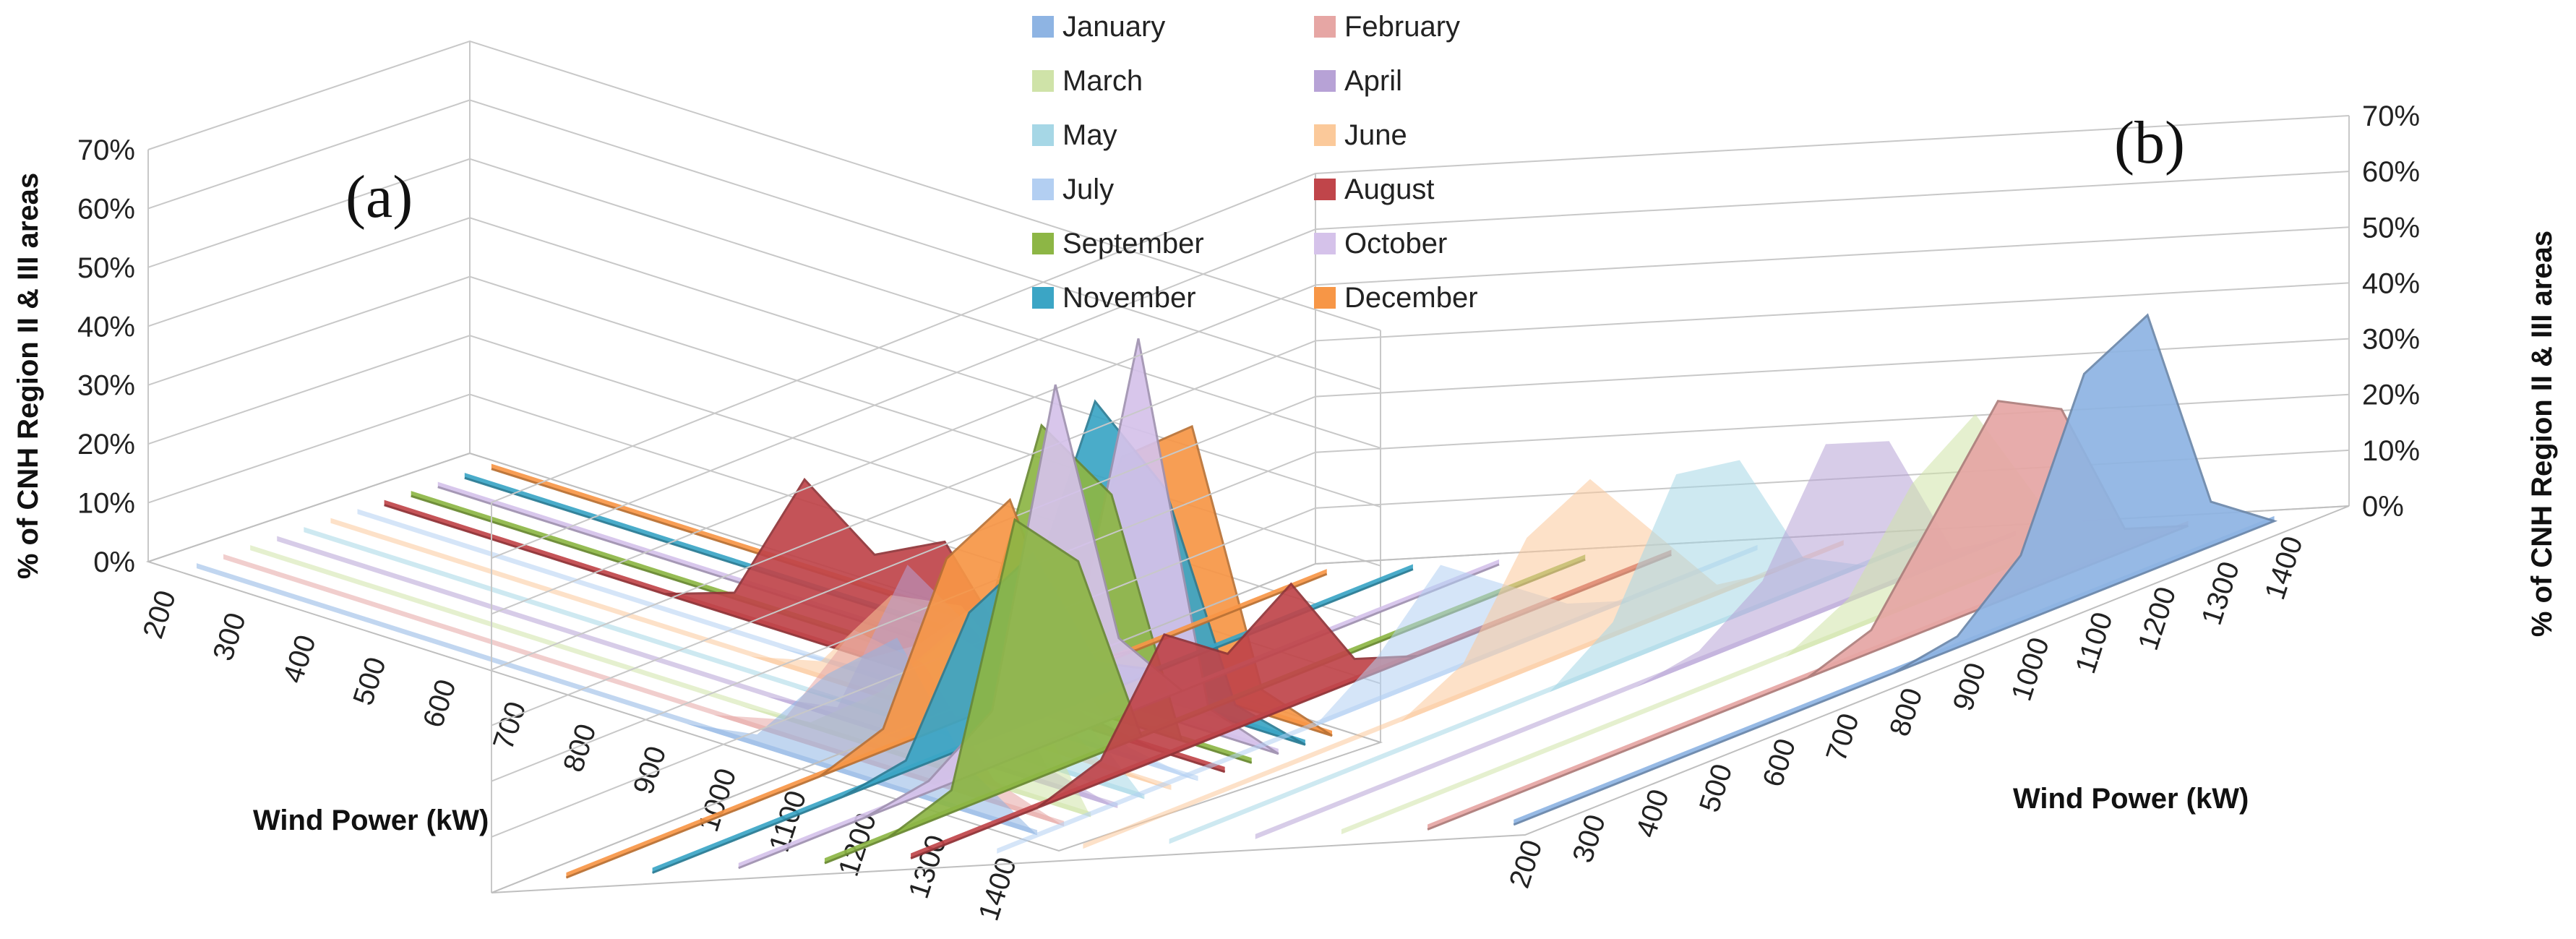 The width and height of the screenshot is (2576, 939). I want to click on panel-b-x-tick-label: 1000, so click(2031, 669).